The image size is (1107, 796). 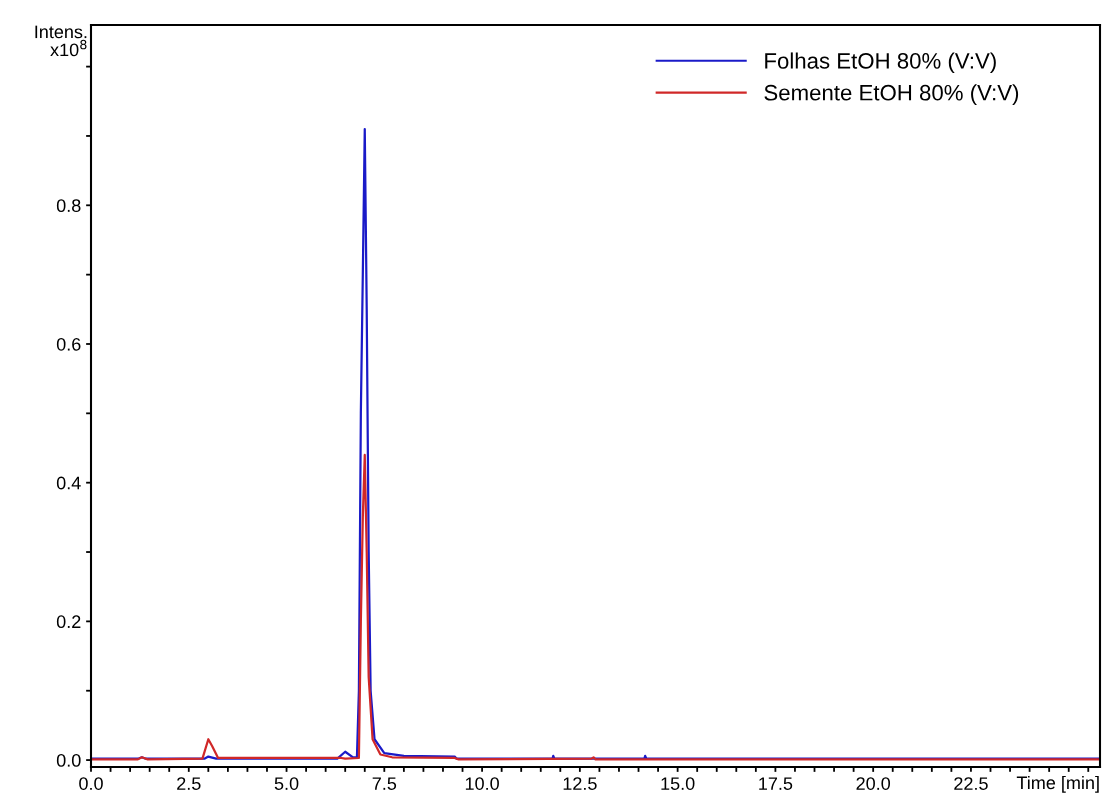 What do you see at coordinates (971, 783) in the screenshot?
I see `x-tick-label: 22.5` at bounding box center [971, 783].